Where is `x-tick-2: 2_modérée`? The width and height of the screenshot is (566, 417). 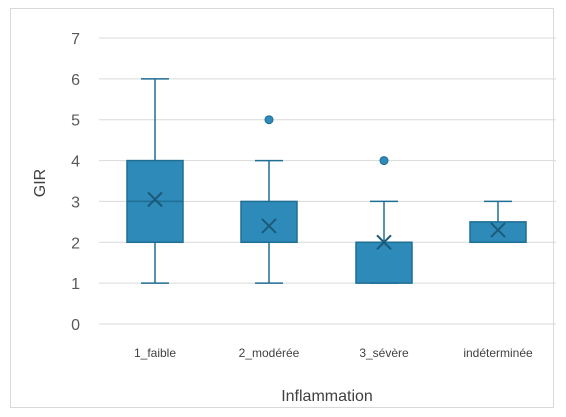 x-tick-2: 2_modérée is located at coordinates (269, 353).